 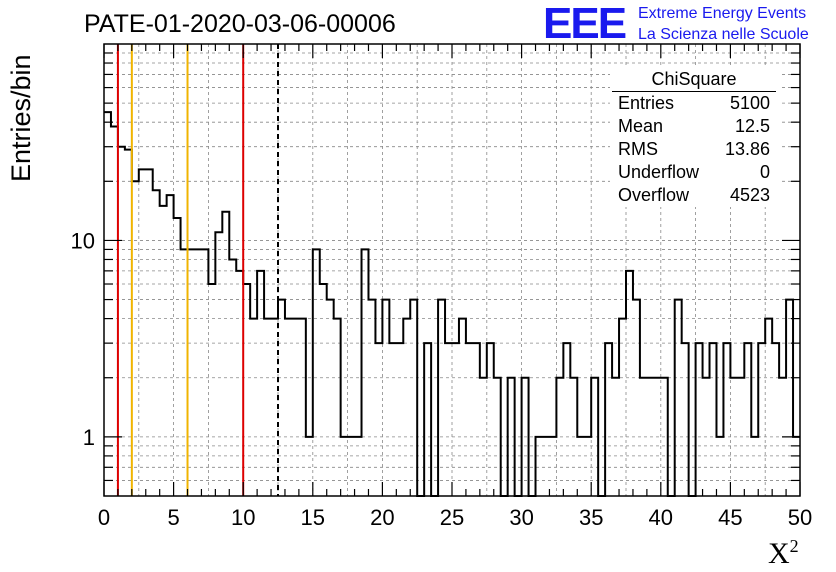 What do you see at coordinates (313, 517) in the screenshot?
I see `x-tick-label: 15` at bounding box center [313, 517].